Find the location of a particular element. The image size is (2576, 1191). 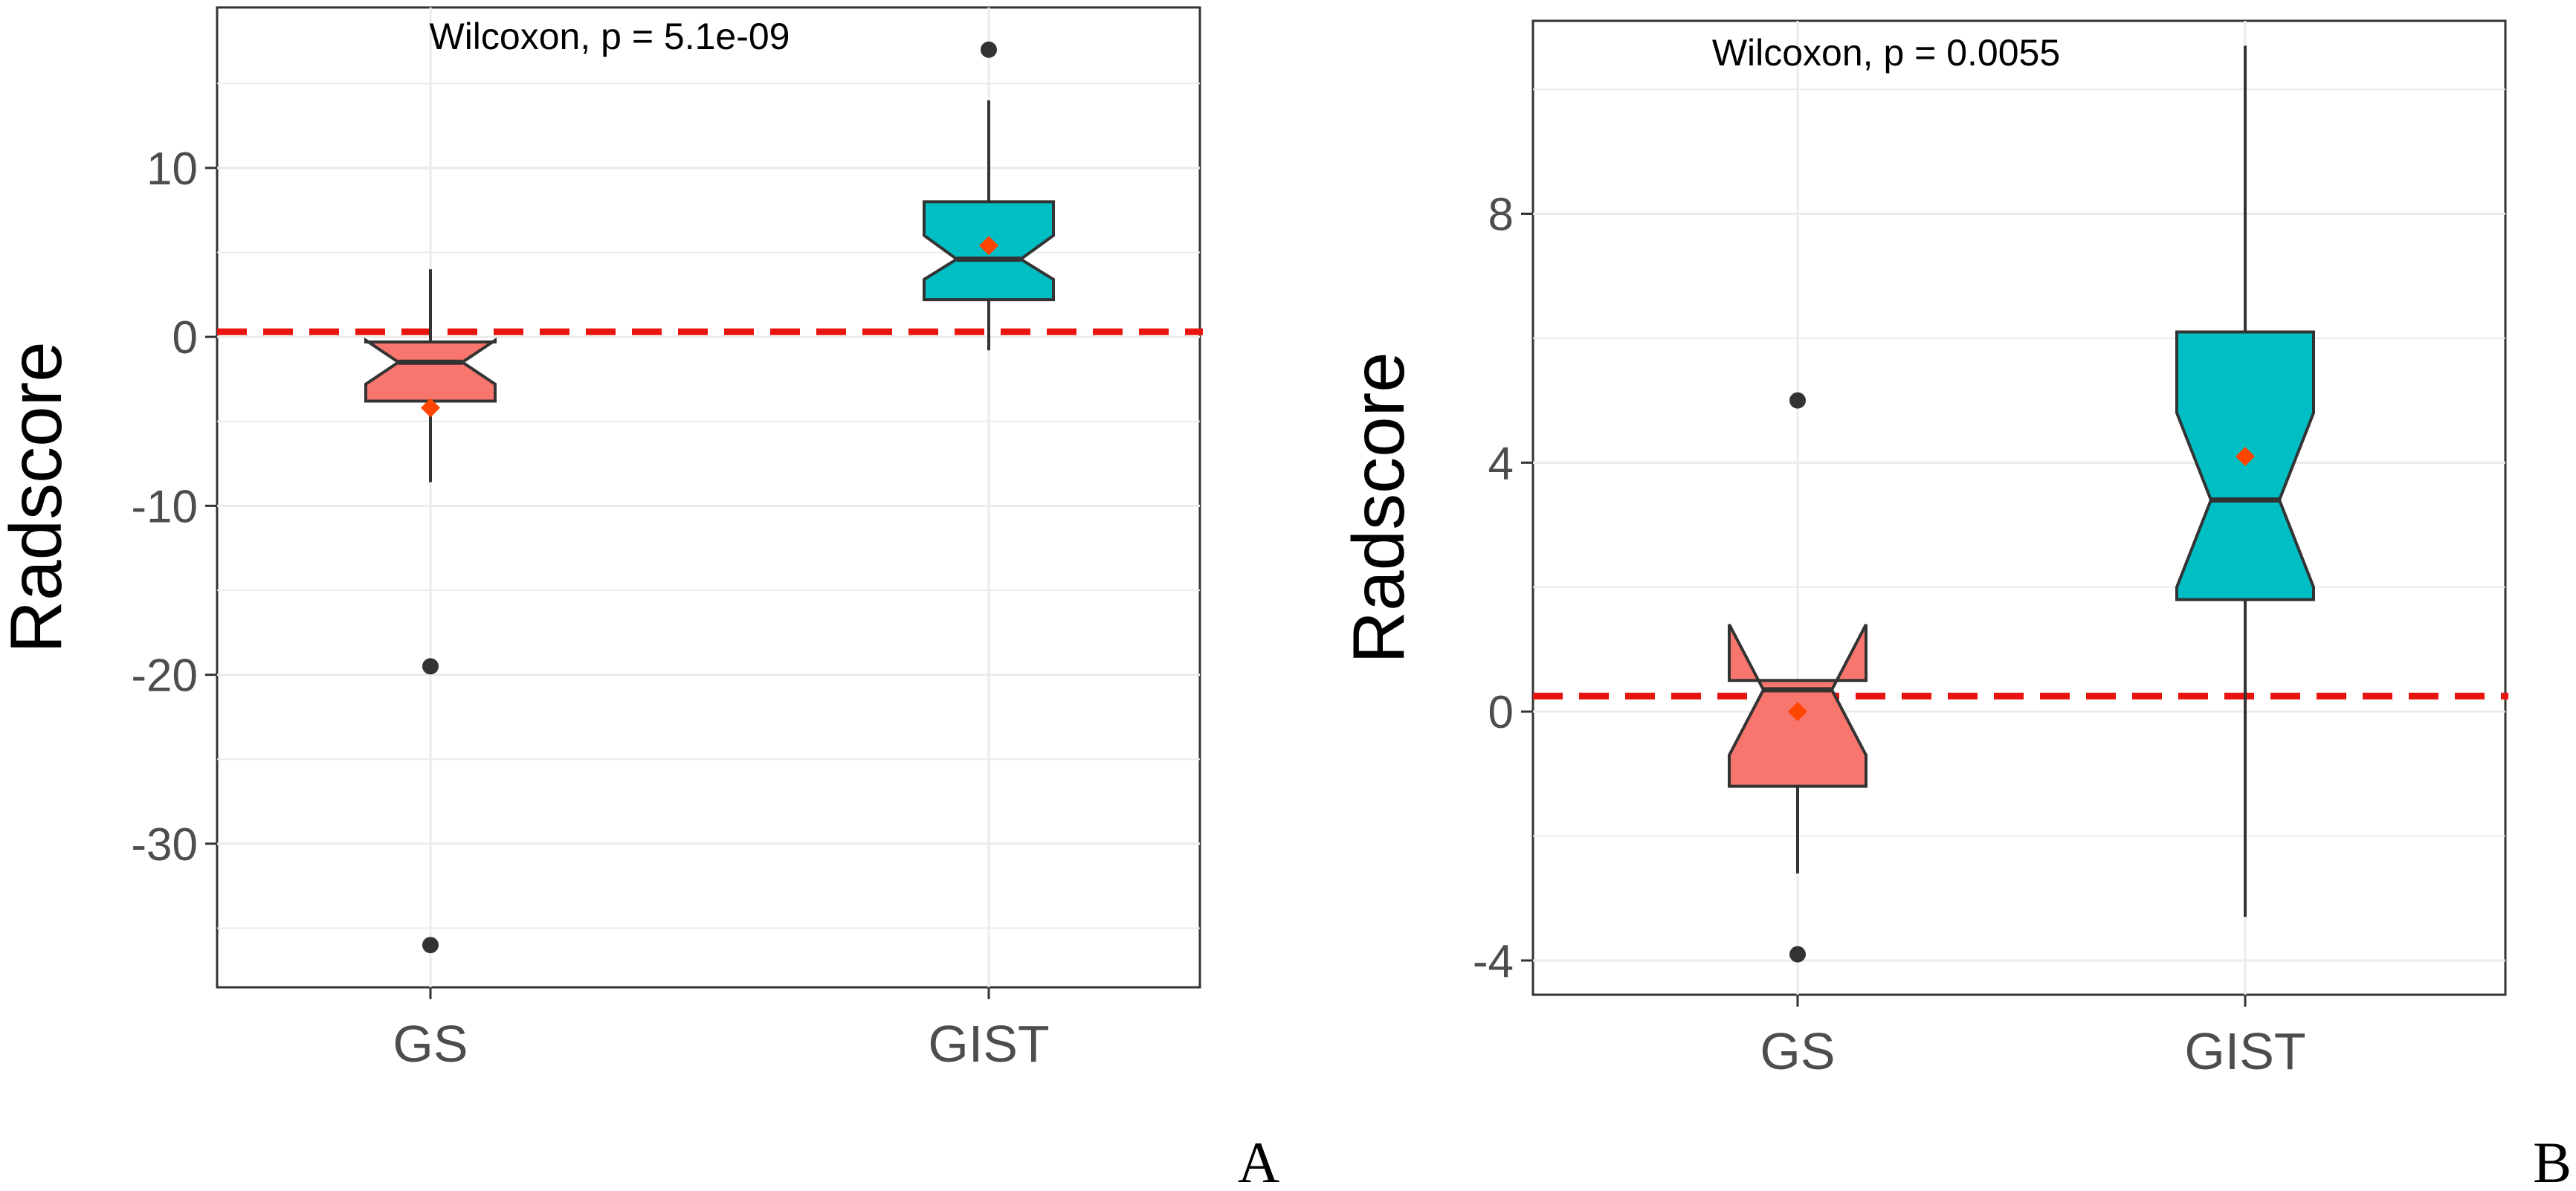

panel-label-b: B is located at coordinates (2552, 1160).